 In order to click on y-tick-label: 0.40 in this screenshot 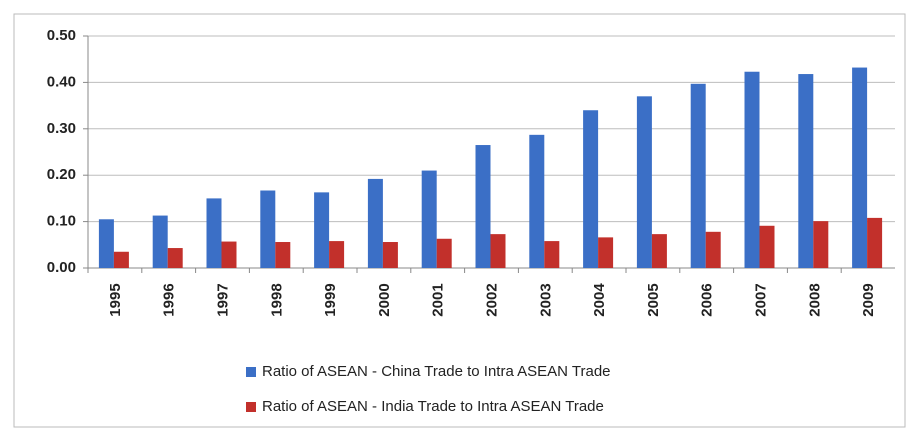, I will do `click(61, 81)`.